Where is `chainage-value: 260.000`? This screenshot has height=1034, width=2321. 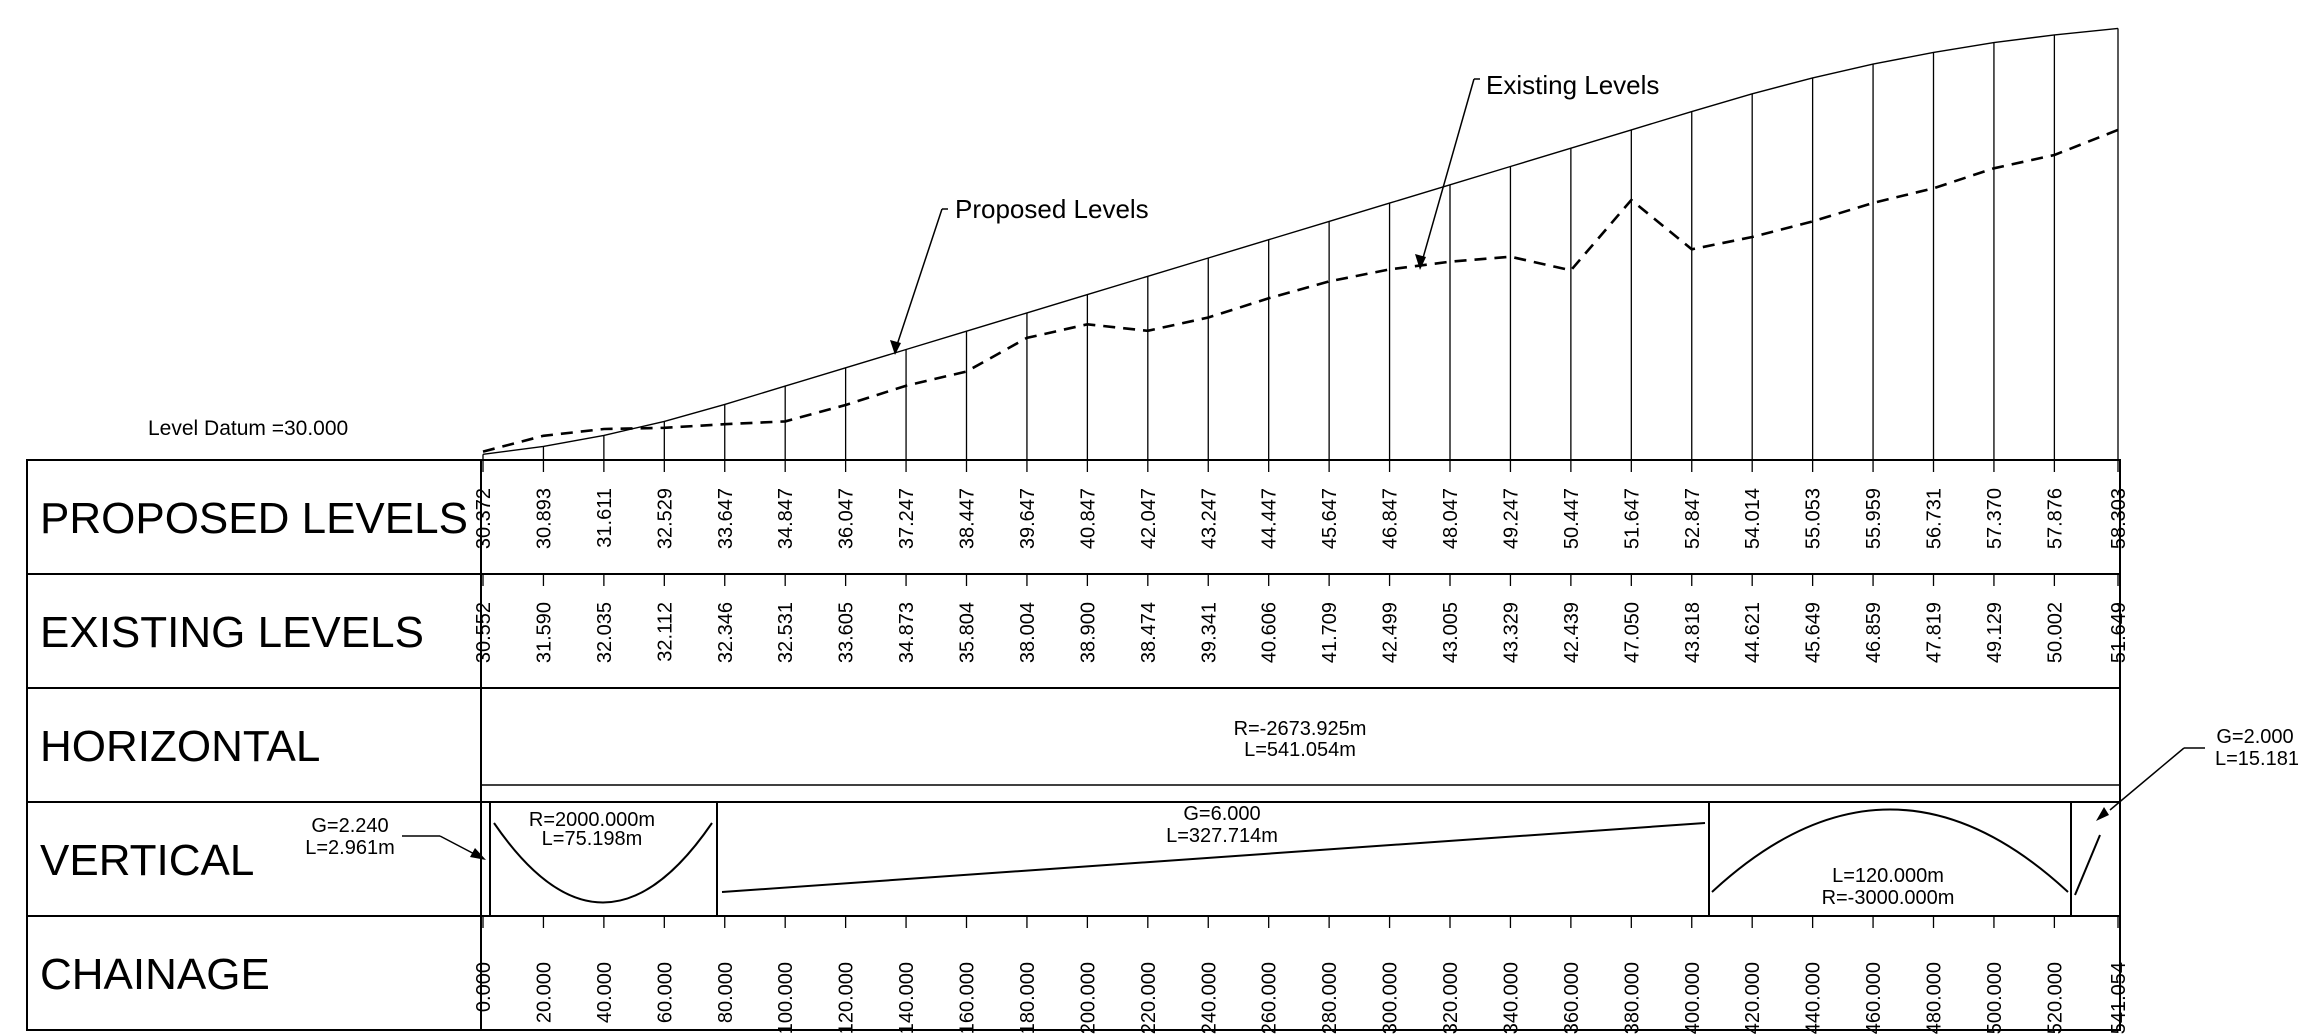 chainage-value: 260.000 is located at coordinates (1270, 998).